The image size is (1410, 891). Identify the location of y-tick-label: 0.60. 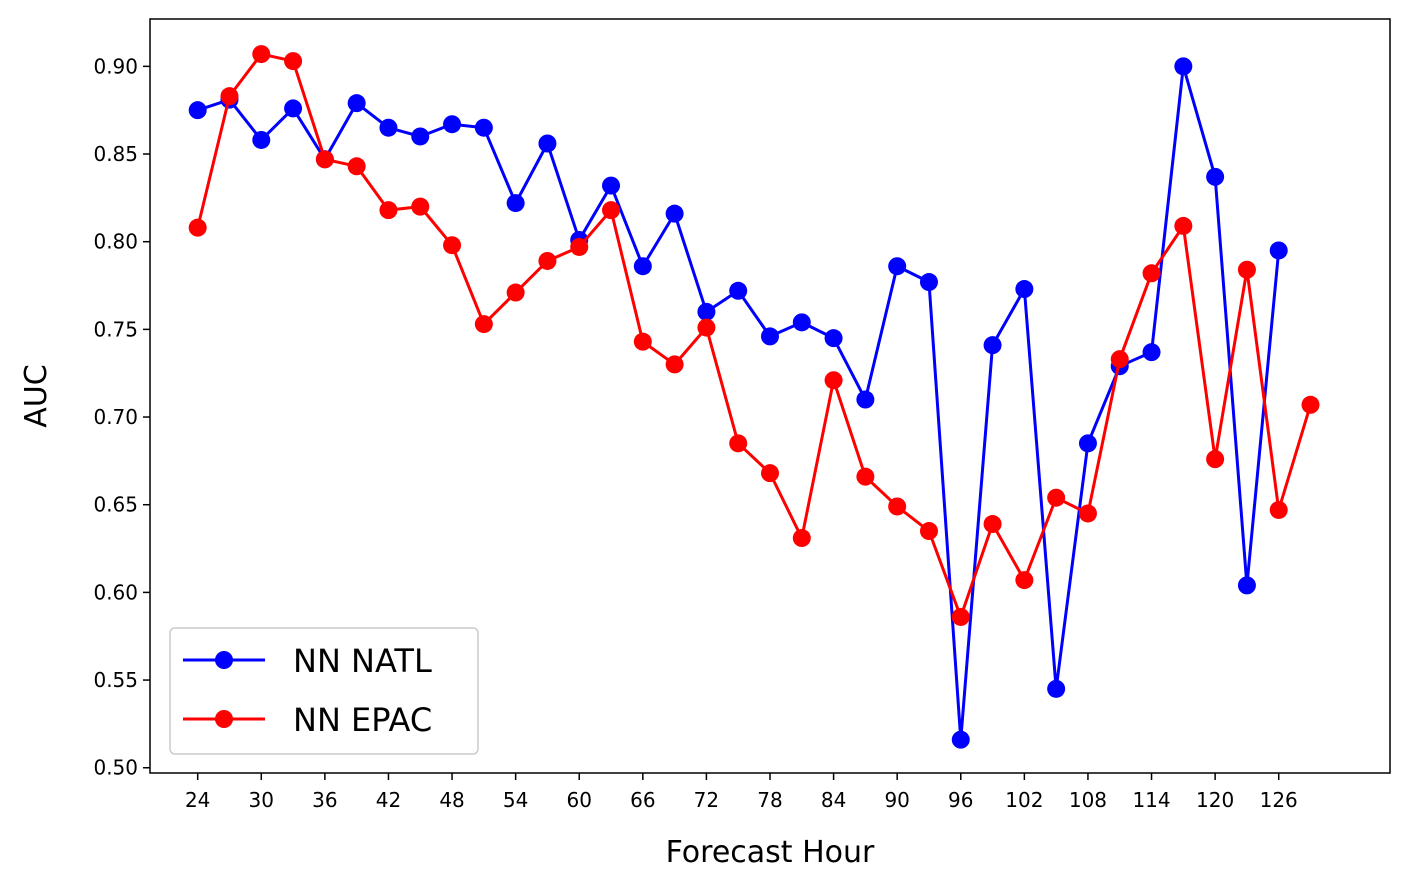
(115, 592).